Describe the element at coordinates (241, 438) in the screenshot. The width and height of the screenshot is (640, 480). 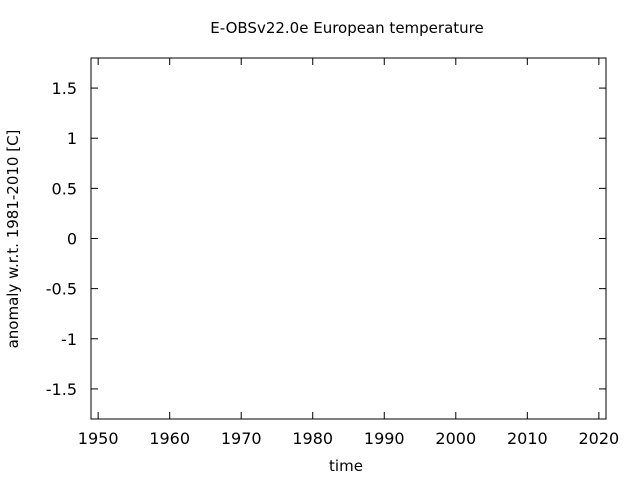
I see `x-tick-label: 1970` at that location.